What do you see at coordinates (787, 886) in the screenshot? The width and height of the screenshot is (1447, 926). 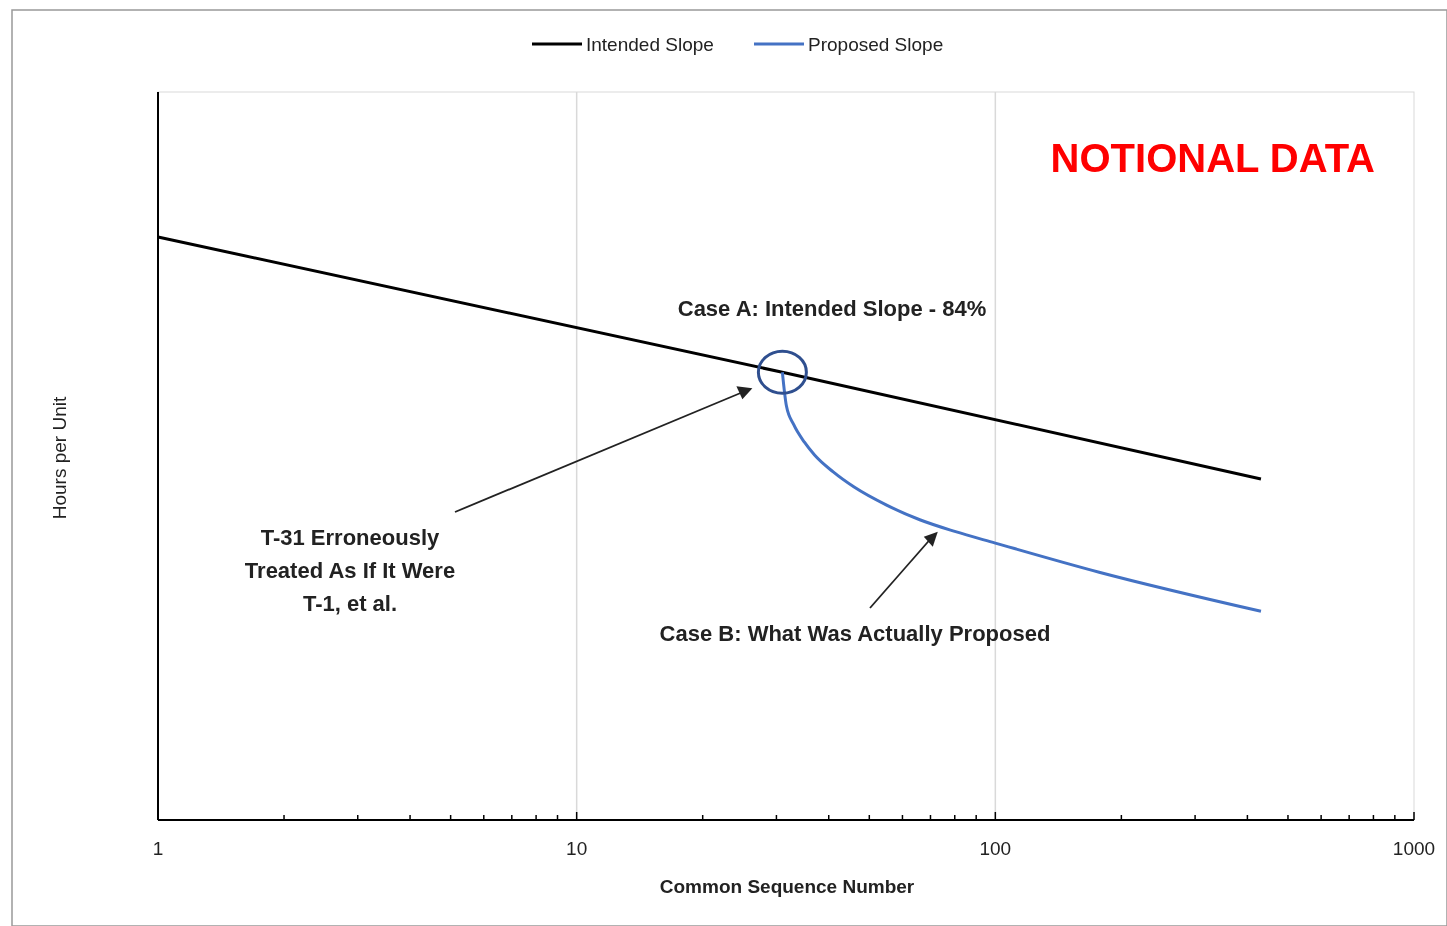 I see `x-axis-title: Common Sequence Number` at bounding box center [787, 886].